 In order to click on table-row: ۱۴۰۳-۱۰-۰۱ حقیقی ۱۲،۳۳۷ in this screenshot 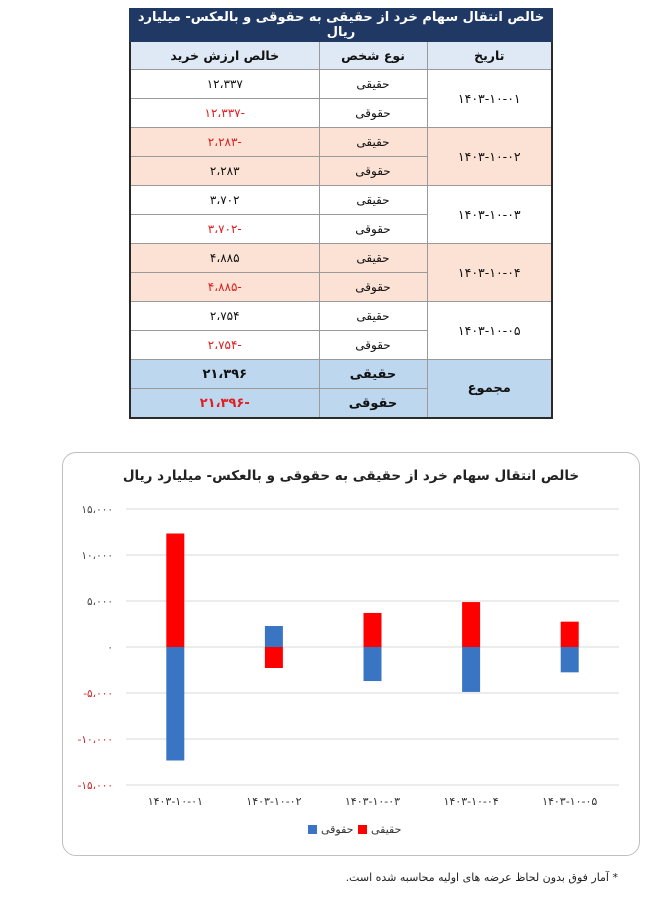, I will do `click(341, 98)`.